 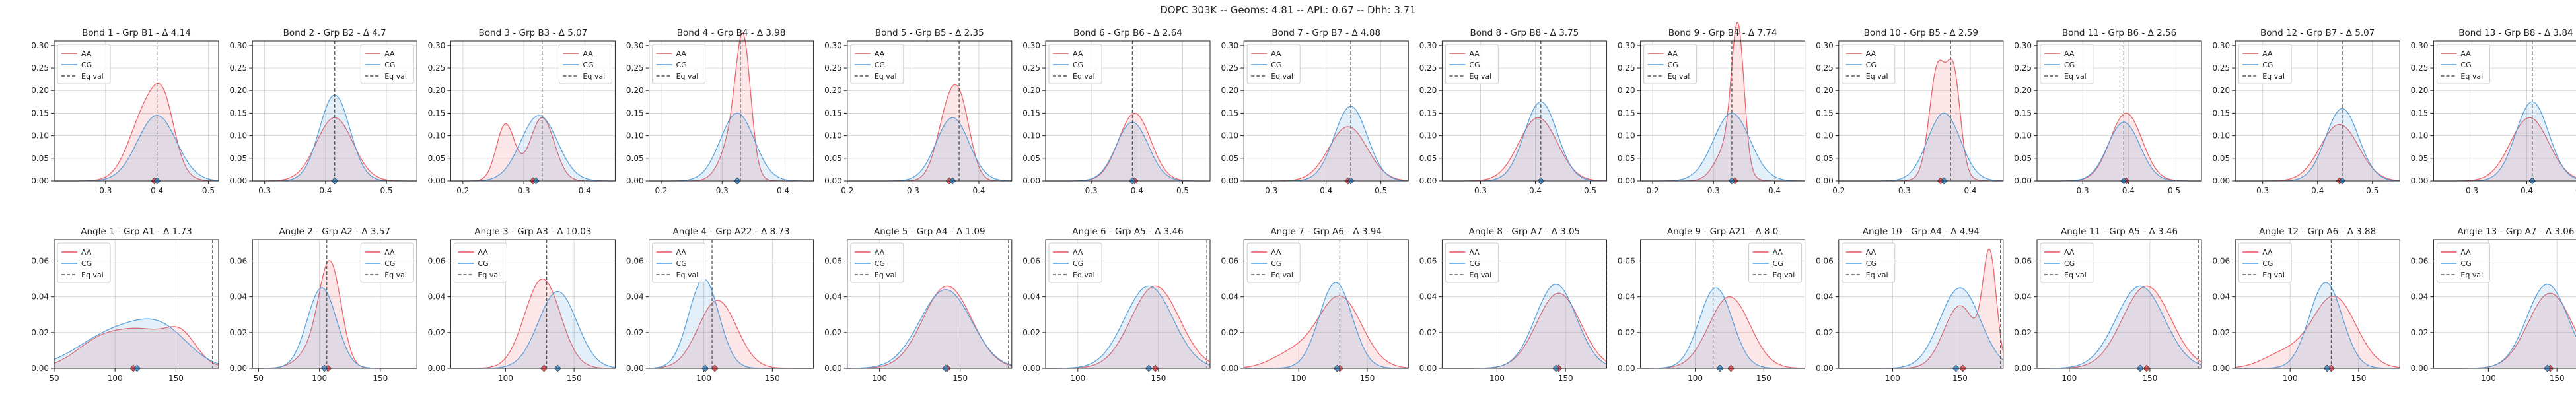 What do you see at coordinates (532, 231) in the screenshot?
I see `subplot-title: Angle 3 - Grp A3 - Δ 10.03` at bounding box center [532, 231].